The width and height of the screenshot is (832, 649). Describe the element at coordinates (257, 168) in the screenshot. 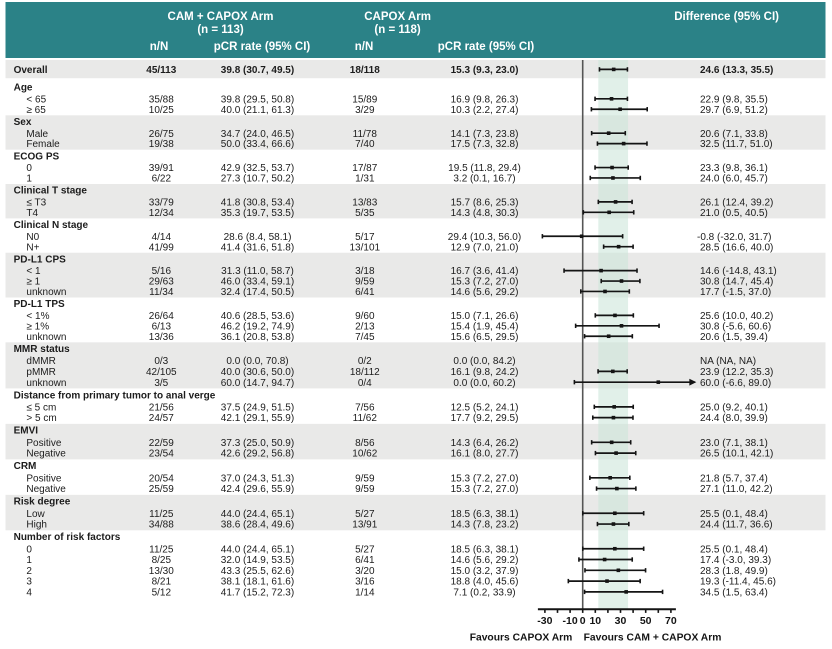

I see `svg-text: 42.9 (32.5, 53.7)` at that location.